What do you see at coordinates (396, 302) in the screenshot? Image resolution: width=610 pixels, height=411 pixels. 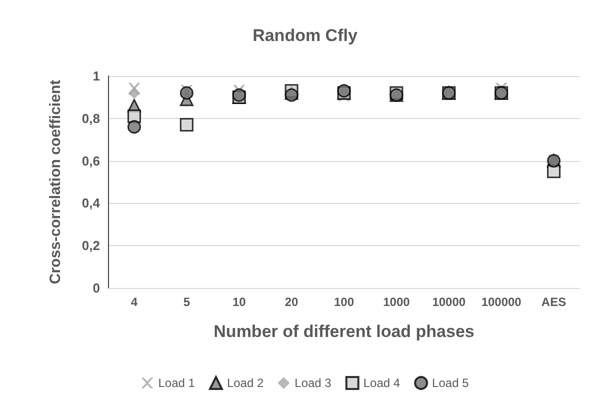 I see `x-tick-label: 1000` at bounding box center [396, 302].